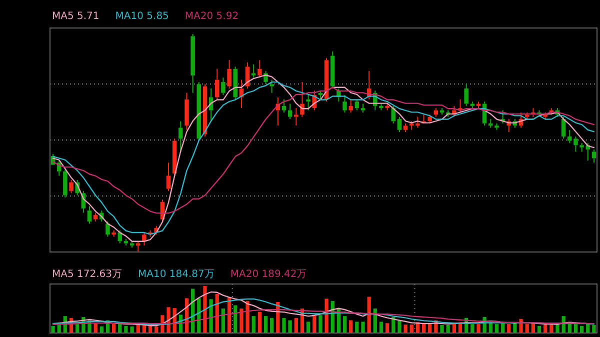  Describe the element at coordinates (87, 274) in the screenshot. I see `text: MA5 172.63万` at that location.